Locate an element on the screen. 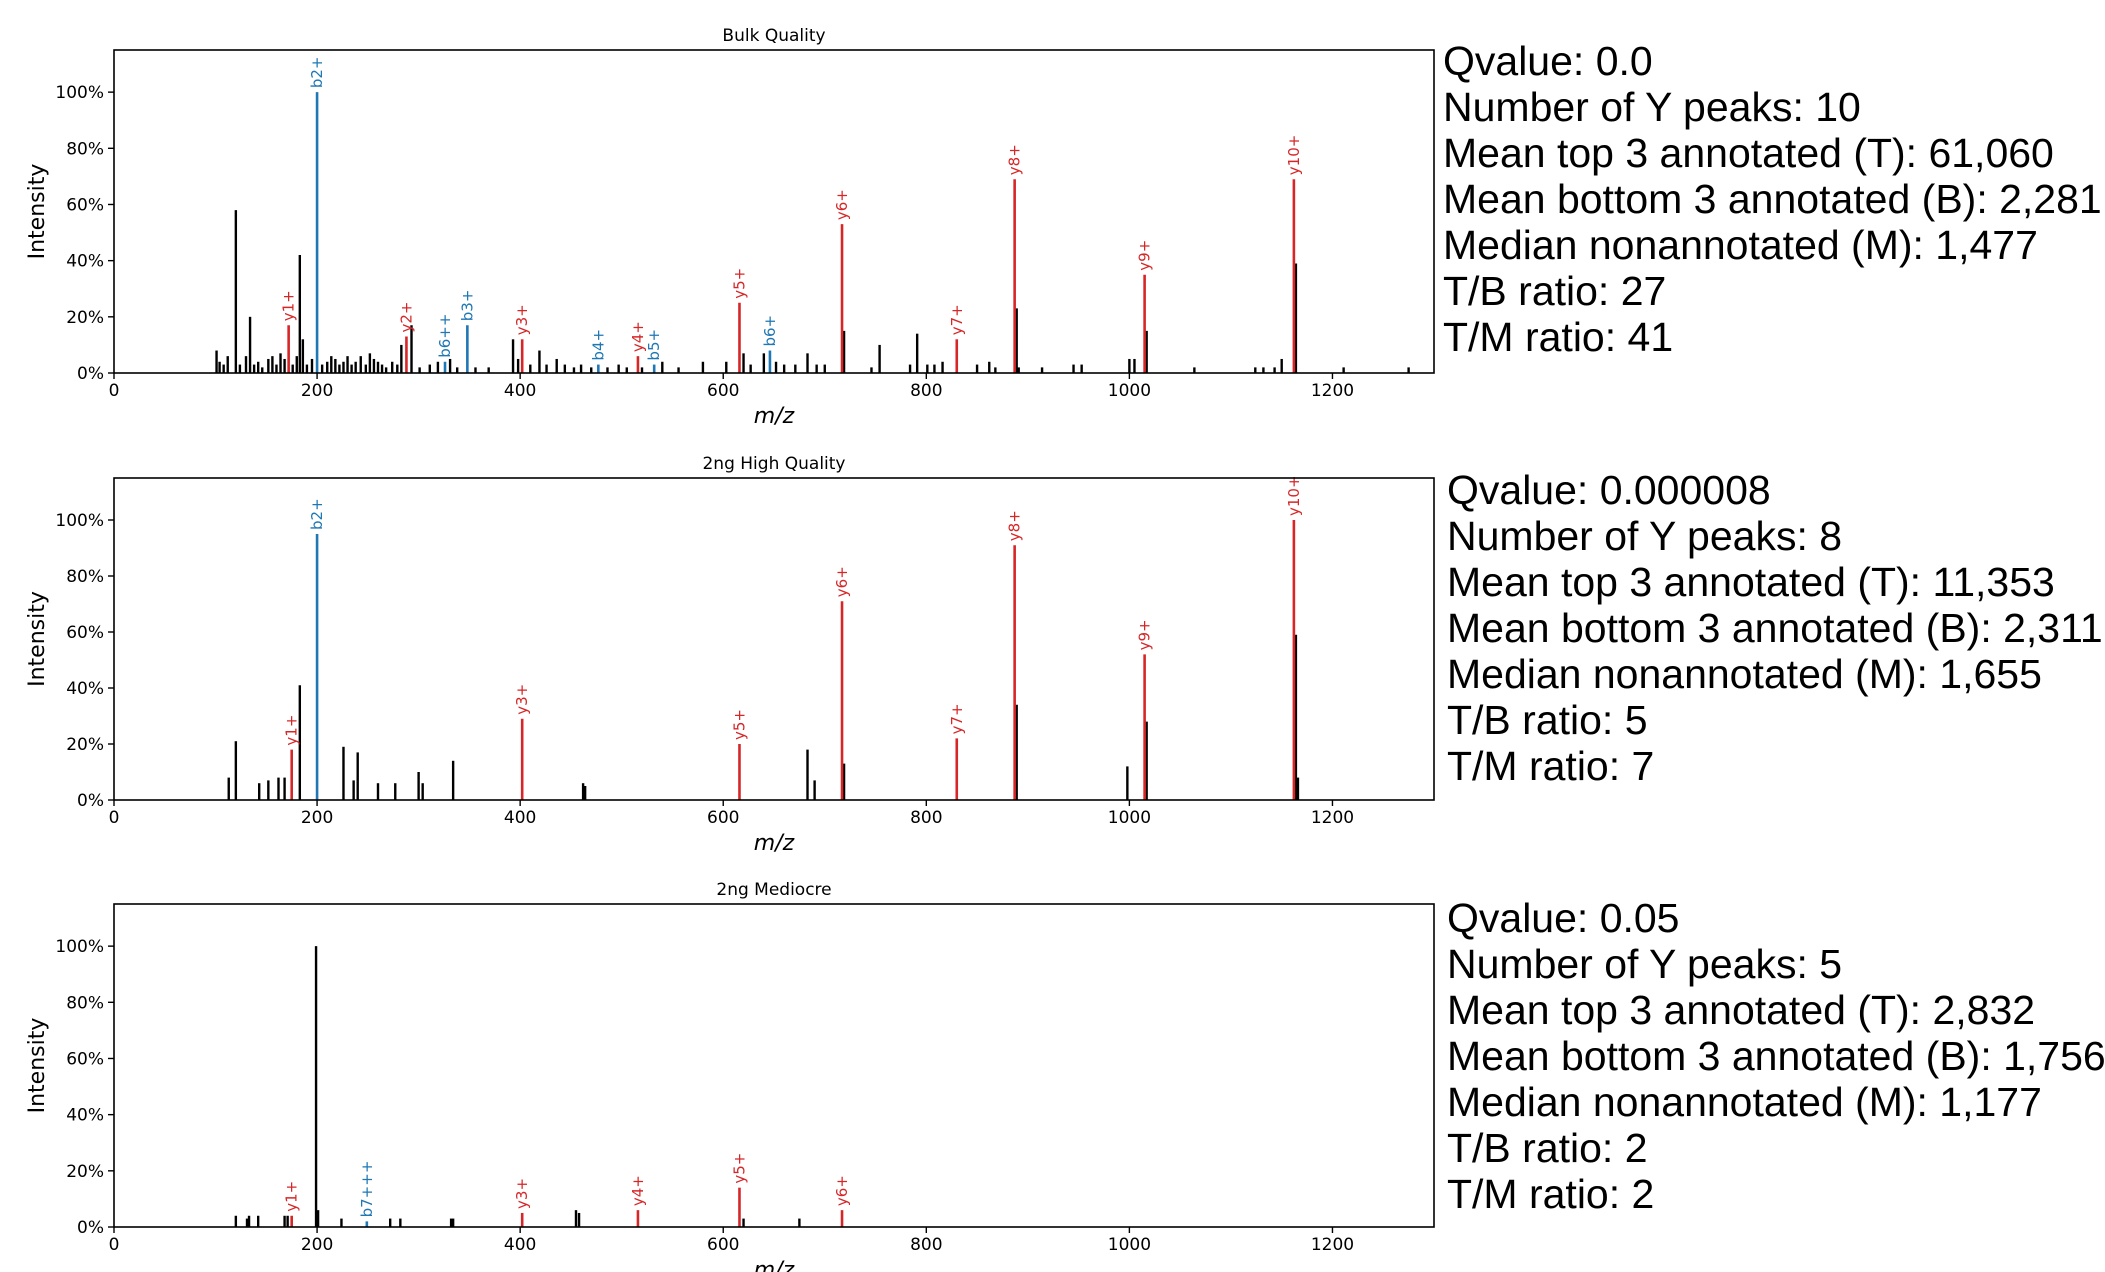 The height and width of the screenshot is (1272, 2105). x-tick-label: 1200 is located at coordinates (1332, 391).